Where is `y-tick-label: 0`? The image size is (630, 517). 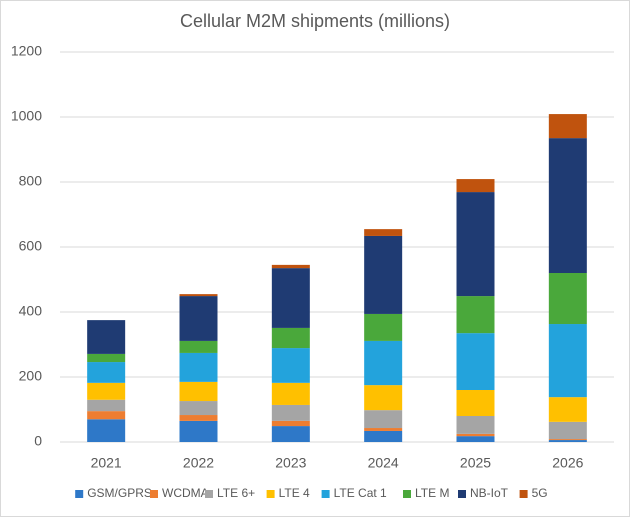 y-tick-label: 0 is located at coordinates (38, 441).